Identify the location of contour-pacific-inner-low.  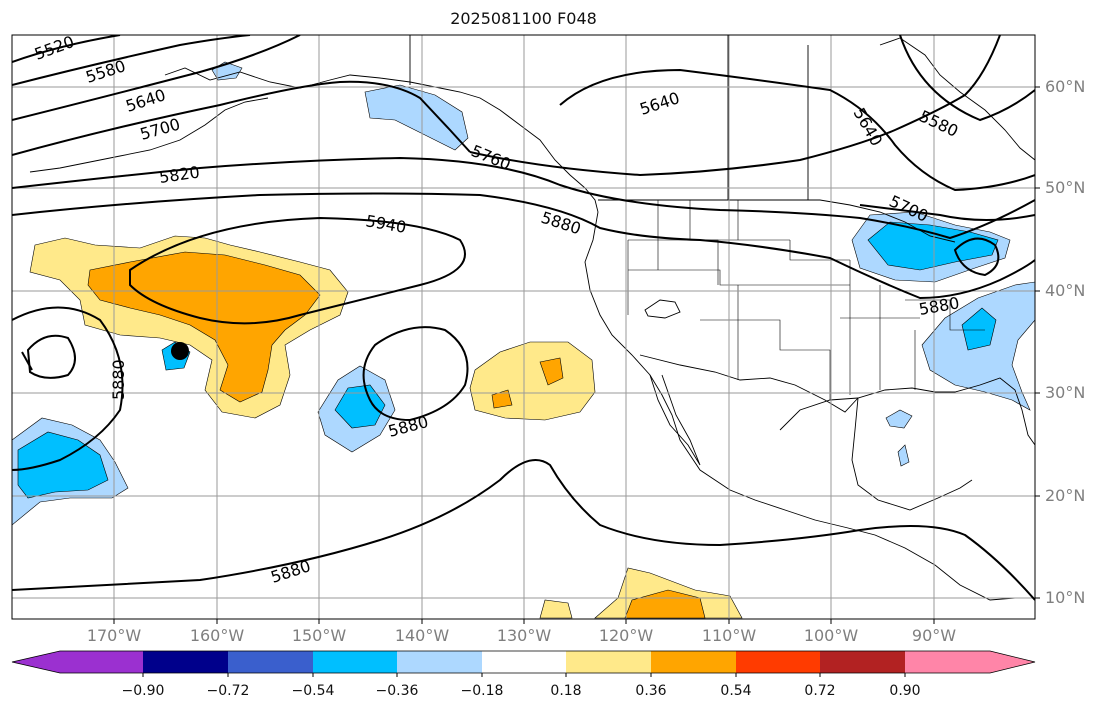
(27, 361).